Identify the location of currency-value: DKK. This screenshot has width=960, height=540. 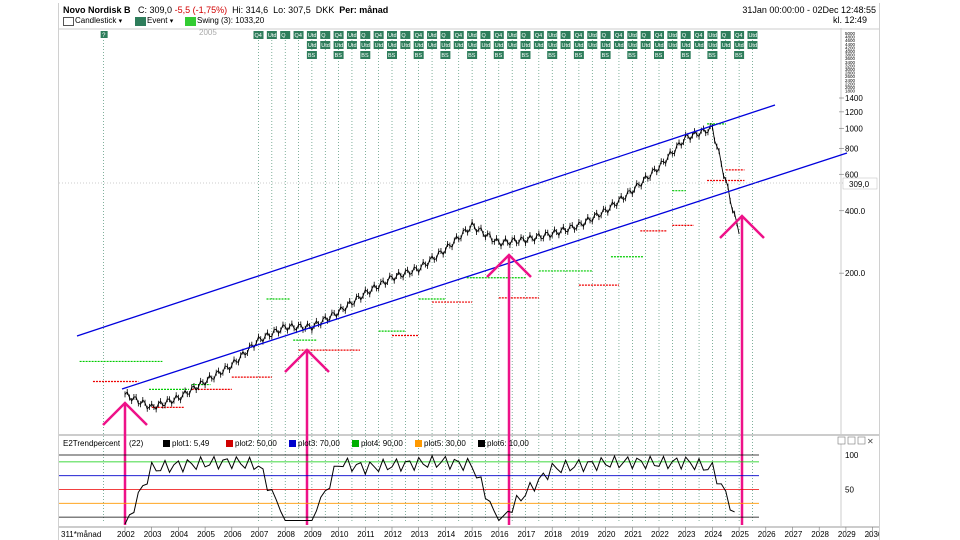
(325, 10).